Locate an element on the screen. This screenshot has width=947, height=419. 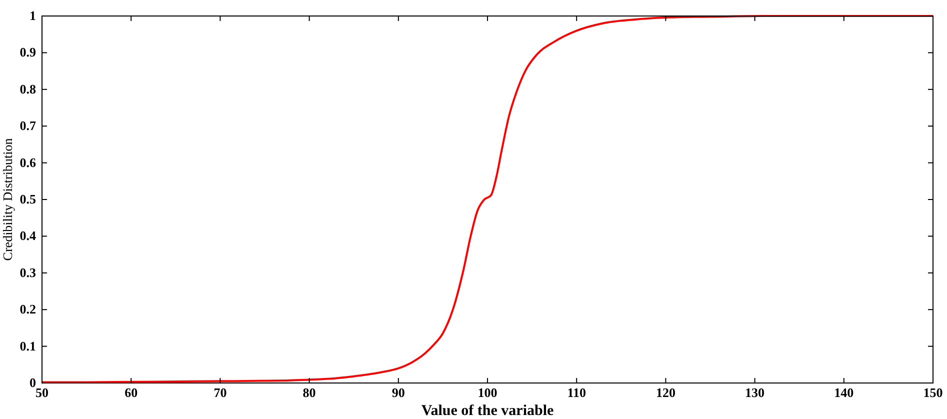
y-tick-label: 0.8 is located at coordinates (28, 88).